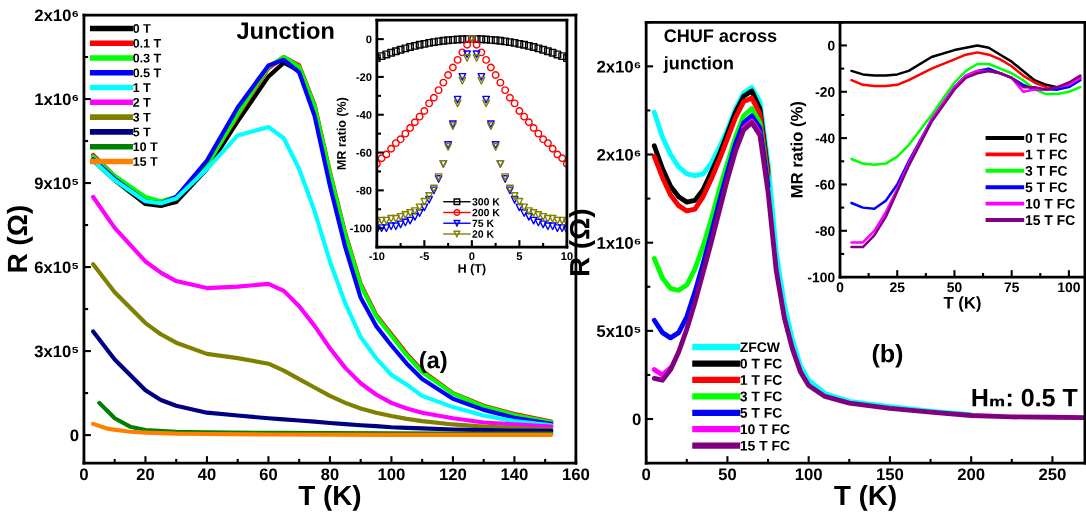 The height and width of the screenshot is (518, 1086). I want to click on annotation: CHUF across junction, so click(720, 51).